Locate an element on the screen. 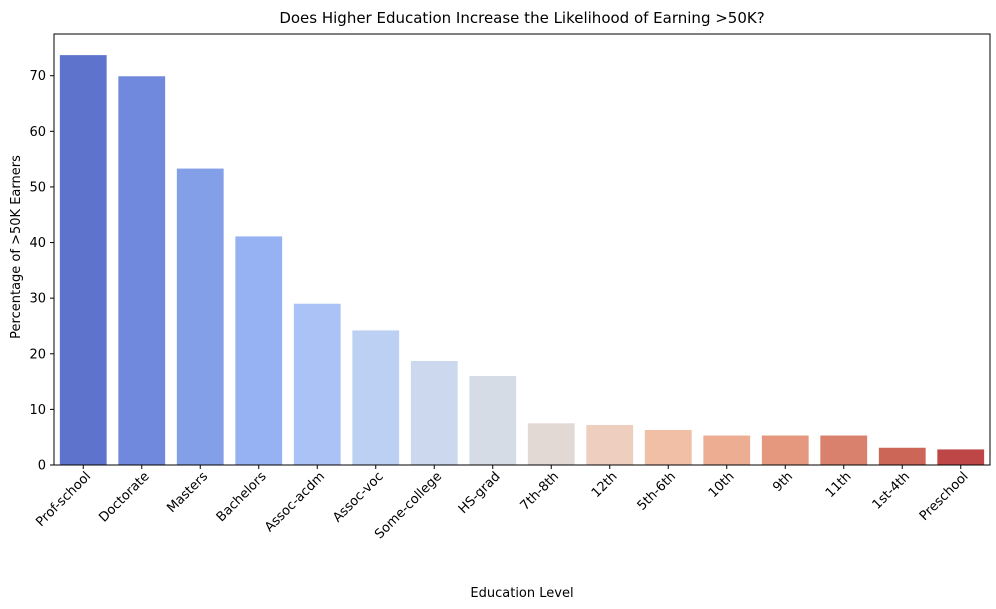 Image resolution: width=996 pixels, height=609 pixels. y-axis-ticks: 0 10 20 30 40 50 60 70 is located at coordinates (41, 271).